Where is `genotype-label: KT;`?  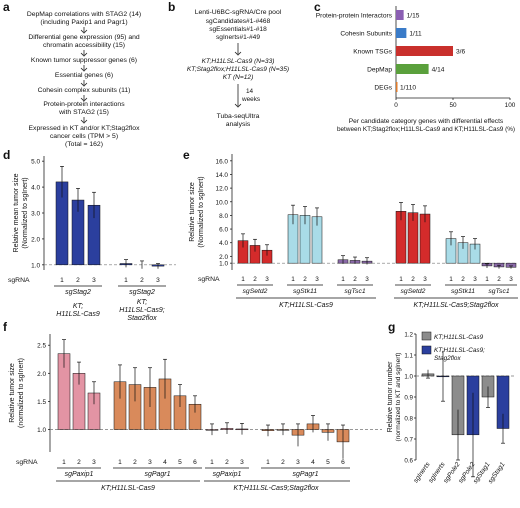 genotype-label: KT; is located at coordinates (78, 306).